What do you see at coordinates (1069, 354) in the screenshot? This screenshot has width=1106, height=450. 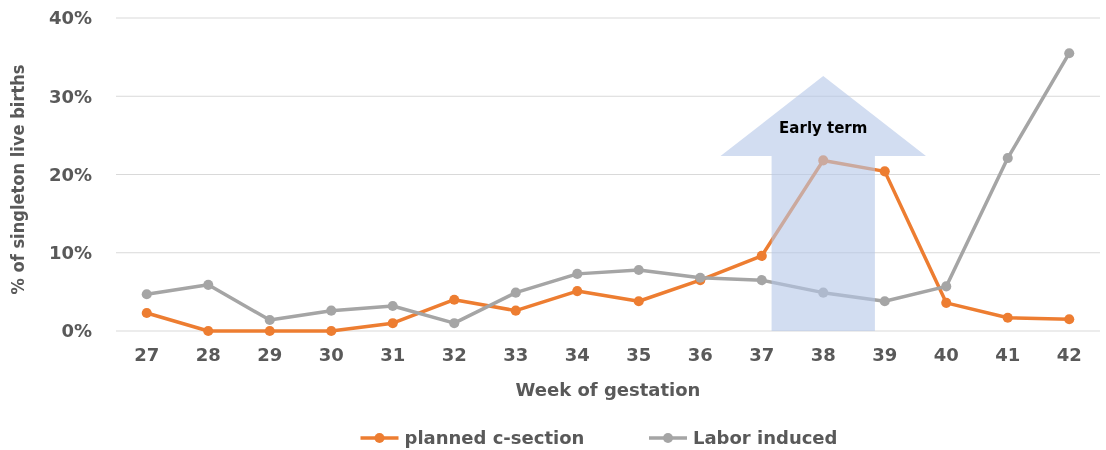 I see `x-tick-label: 42` at bounding box center [1069, 354].